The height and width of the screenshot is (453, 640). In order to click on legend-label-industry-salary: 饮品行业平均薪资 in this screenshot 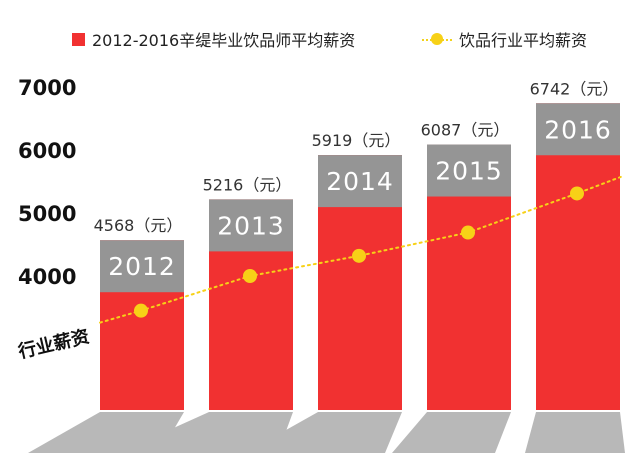, I will do `click(523, 40)`.